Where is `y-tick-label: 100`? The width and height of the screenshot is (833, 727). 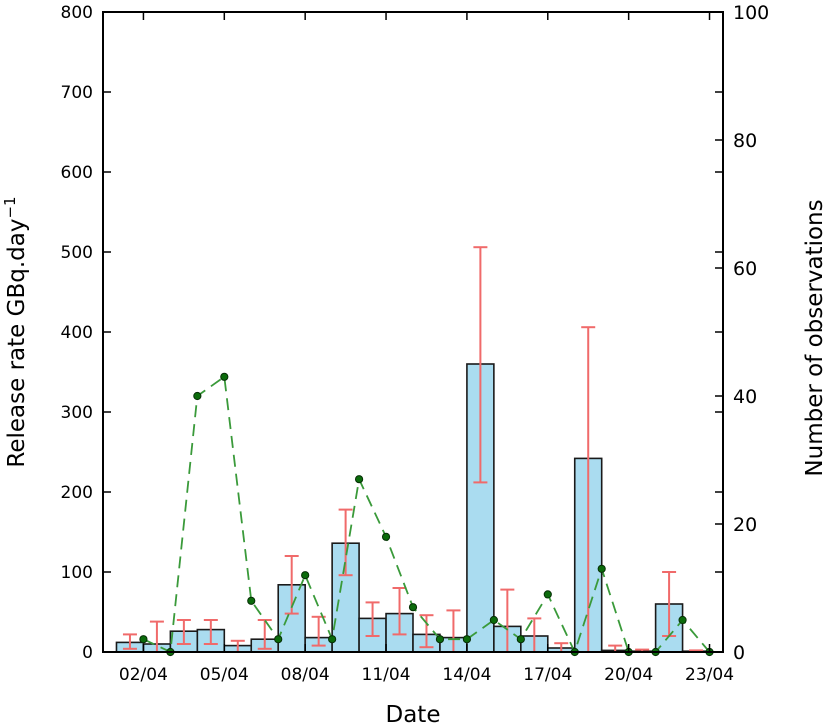
y-tick-label: 100 is located at coordinates (77, 573).